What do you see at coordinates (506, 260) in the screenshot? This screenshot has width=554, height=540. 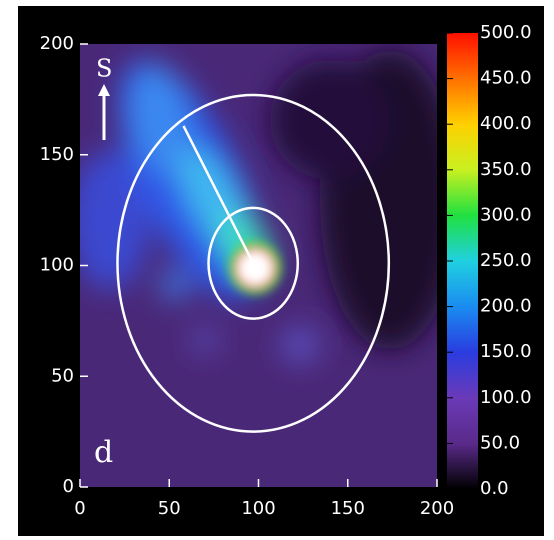 I see `colorbar-tick-label: 250.0` at bounding box center [506, 260].